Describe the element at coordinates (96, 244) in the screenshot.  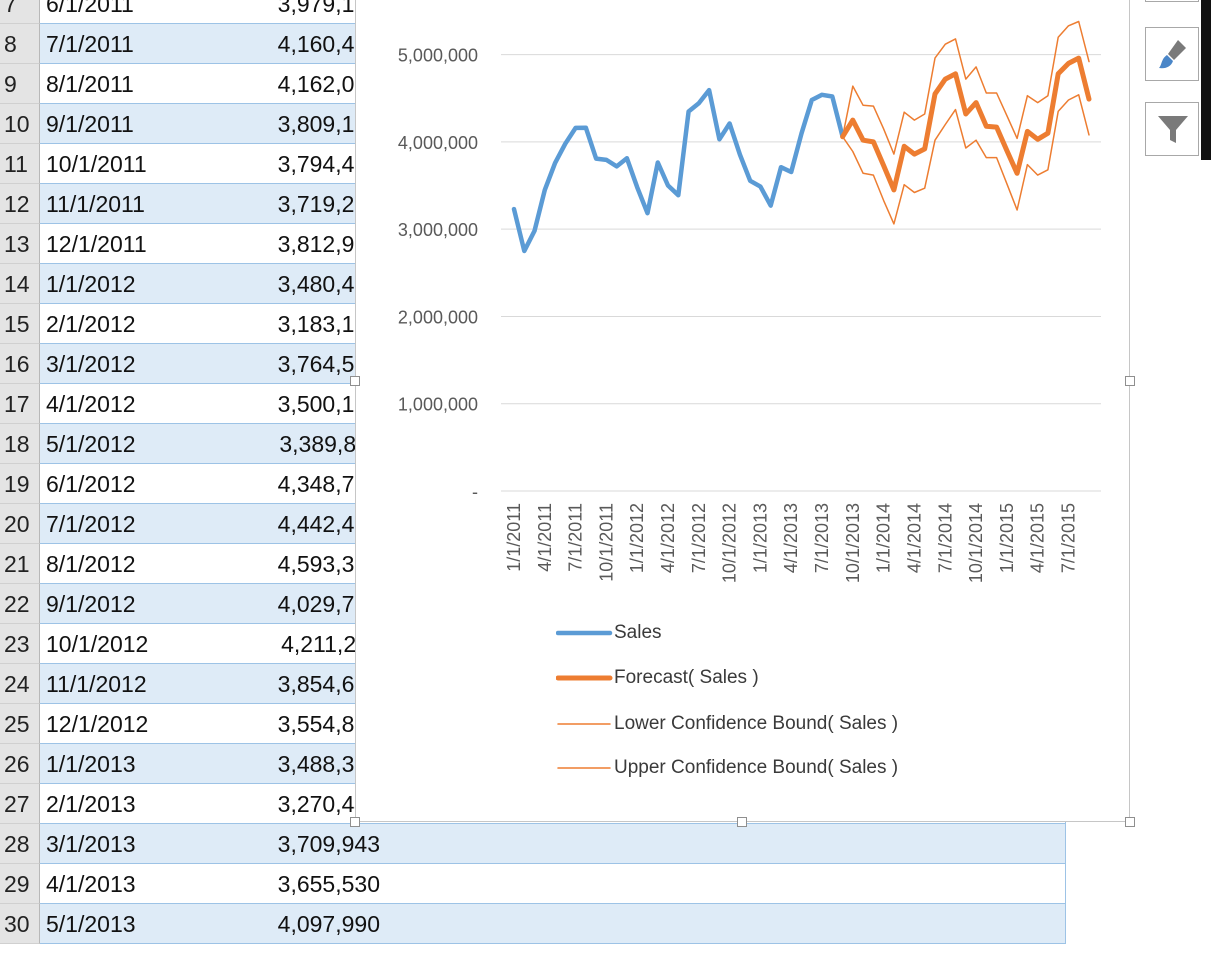
I see `date-cell: 12/1/2011` at that location.